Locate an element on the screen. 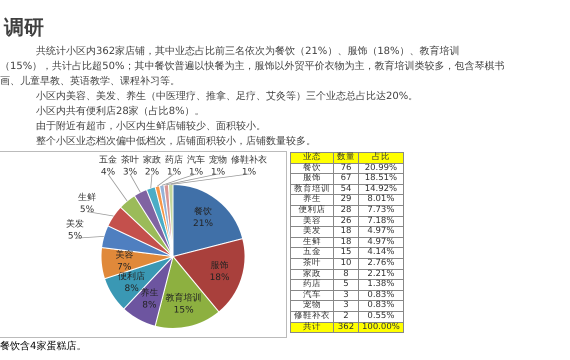 This screenshot has width=570, height=360. text: 数量 is located at coordinates (346, 158).